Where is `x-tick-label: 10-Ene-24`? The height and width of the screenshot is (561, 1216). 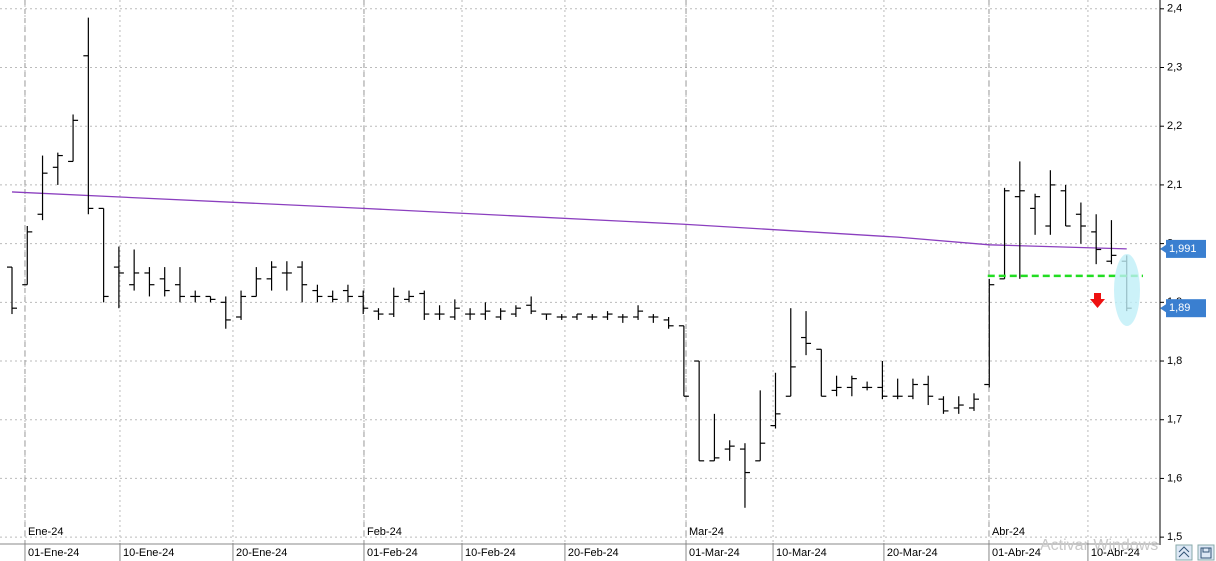
x-tick-label: 10-Ene-24 is located at coordinates (148, 553).